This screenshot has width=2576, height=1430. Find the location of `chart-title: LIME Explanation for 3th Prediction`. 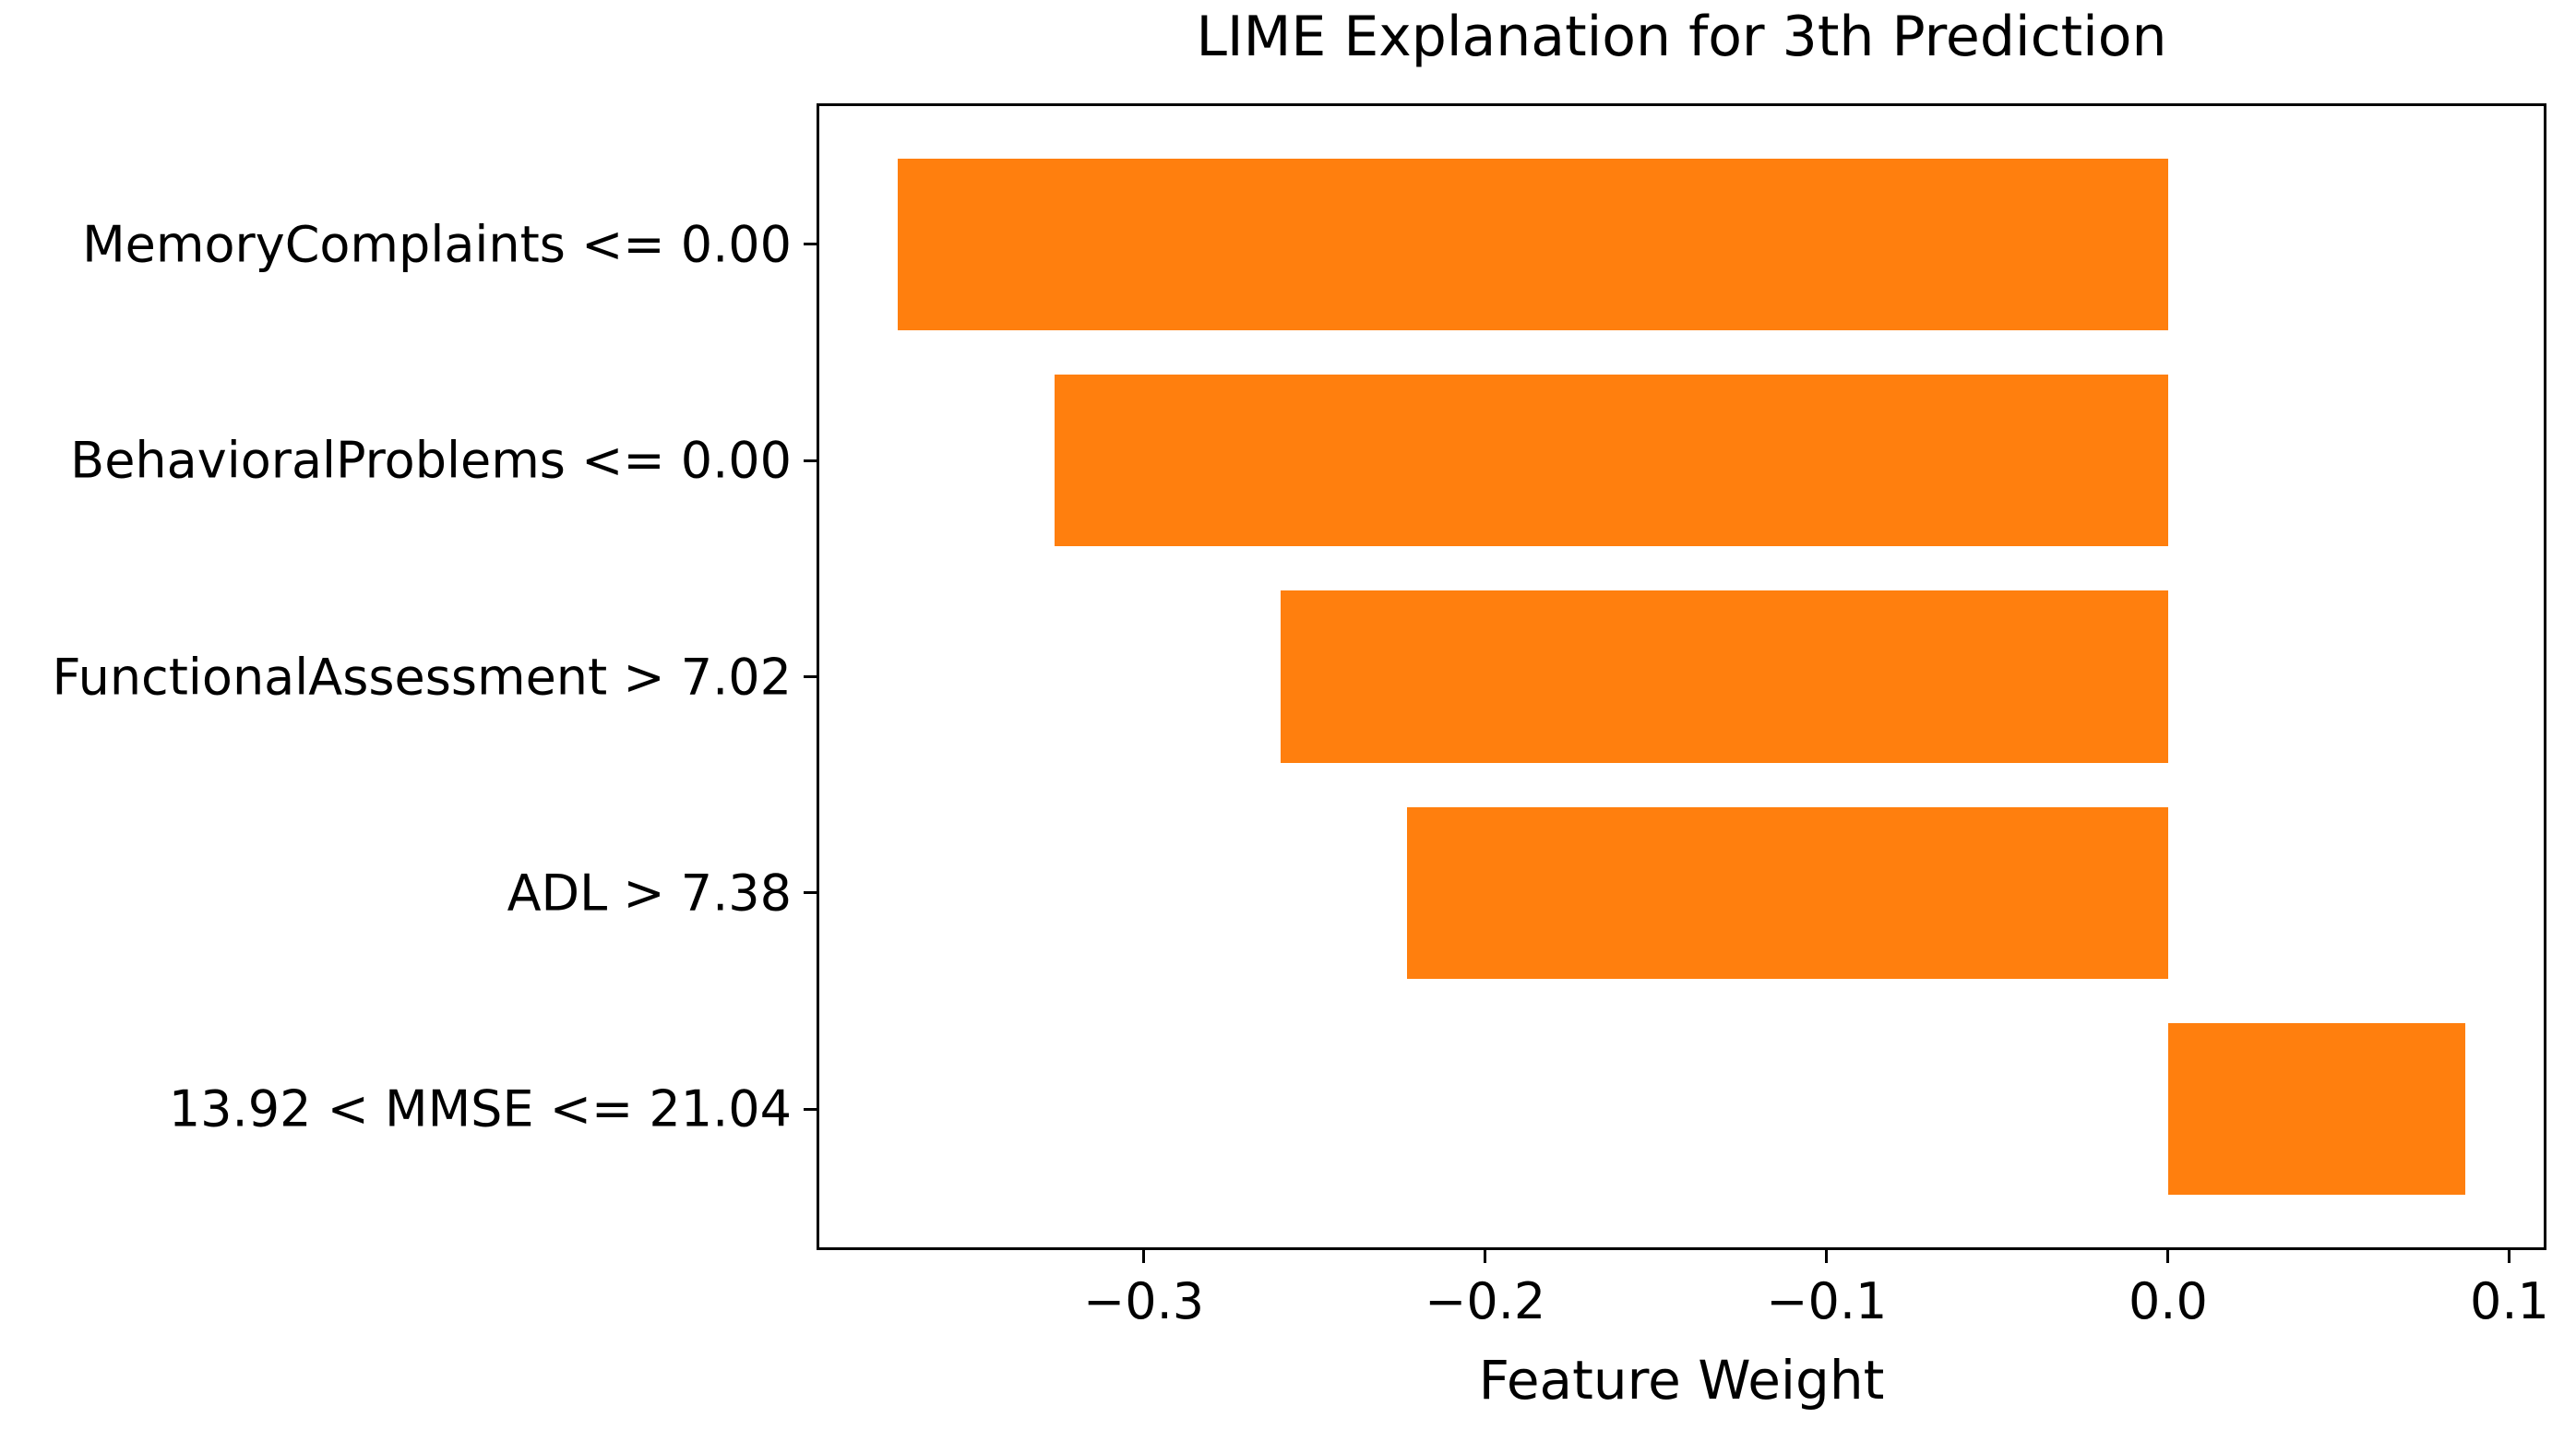

chart-title: LIME Explanation for 3th Prediction is located at coordinates (1682, 37).